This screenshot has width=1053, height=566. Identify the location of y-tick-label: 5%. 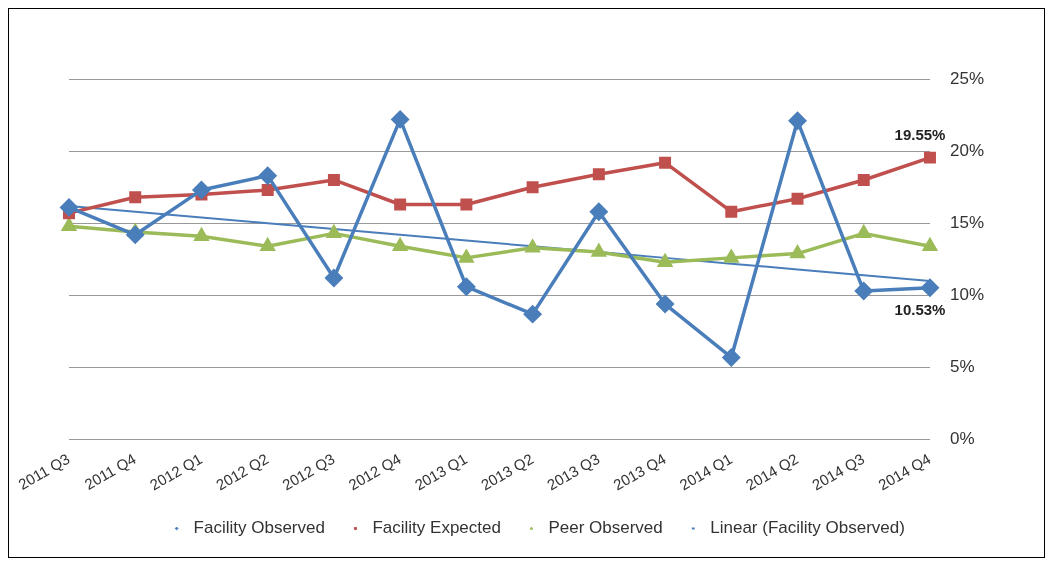
(962, 367).